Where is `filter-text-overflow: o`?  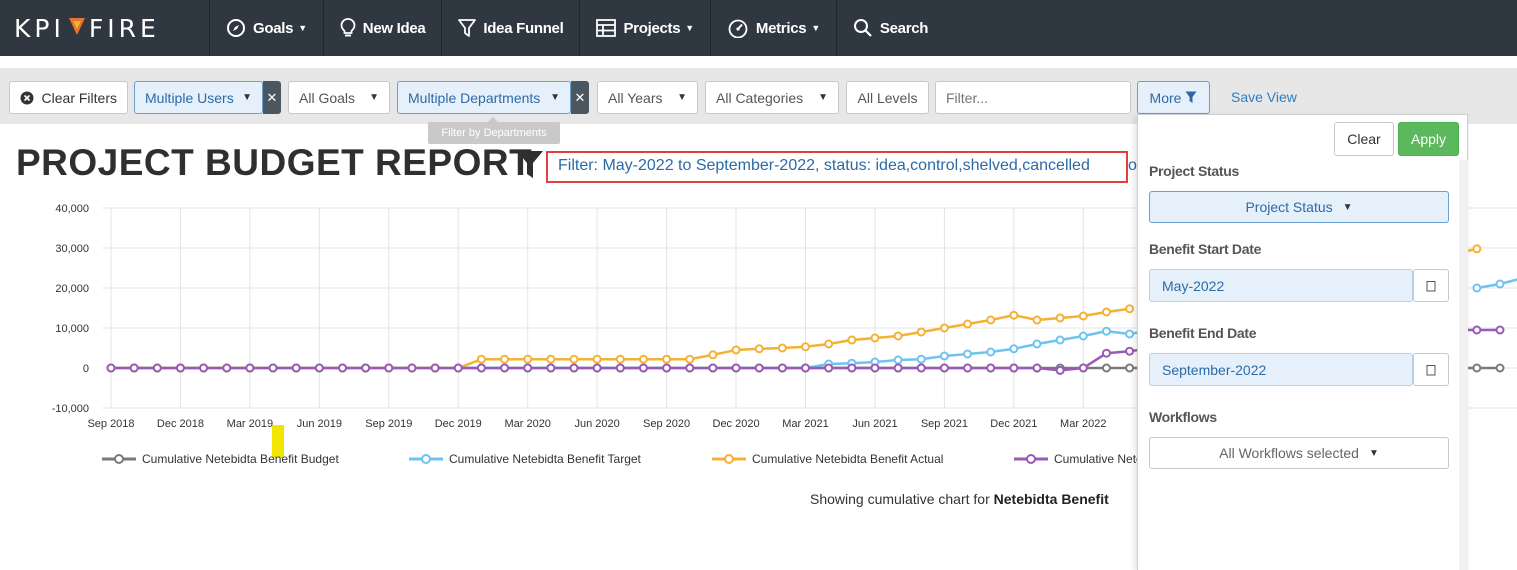
filter-text-overflow: o is located at coordinates (1132, 165).